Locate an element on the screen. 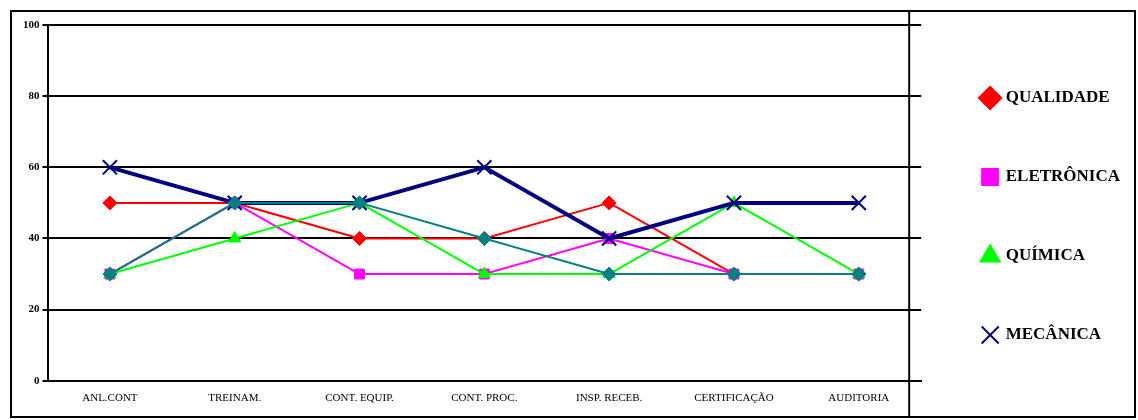 This screenshot has height=420, width=1138. y-tick-label: 0 is located at coordinates (37, 379).